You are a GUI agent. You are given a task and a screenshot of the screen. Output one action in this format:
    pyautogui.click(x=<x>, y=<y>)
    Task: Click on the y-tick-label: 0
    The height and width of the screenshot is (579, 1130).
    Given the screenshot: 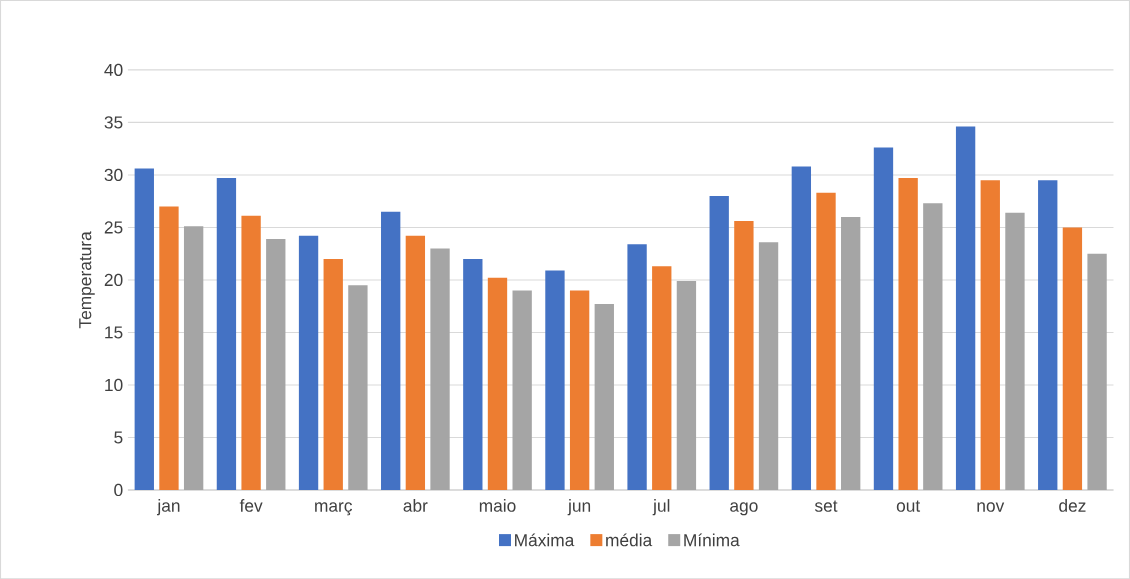 What is the action you would take?
    pyautogui.click(x=118, y=490)
    